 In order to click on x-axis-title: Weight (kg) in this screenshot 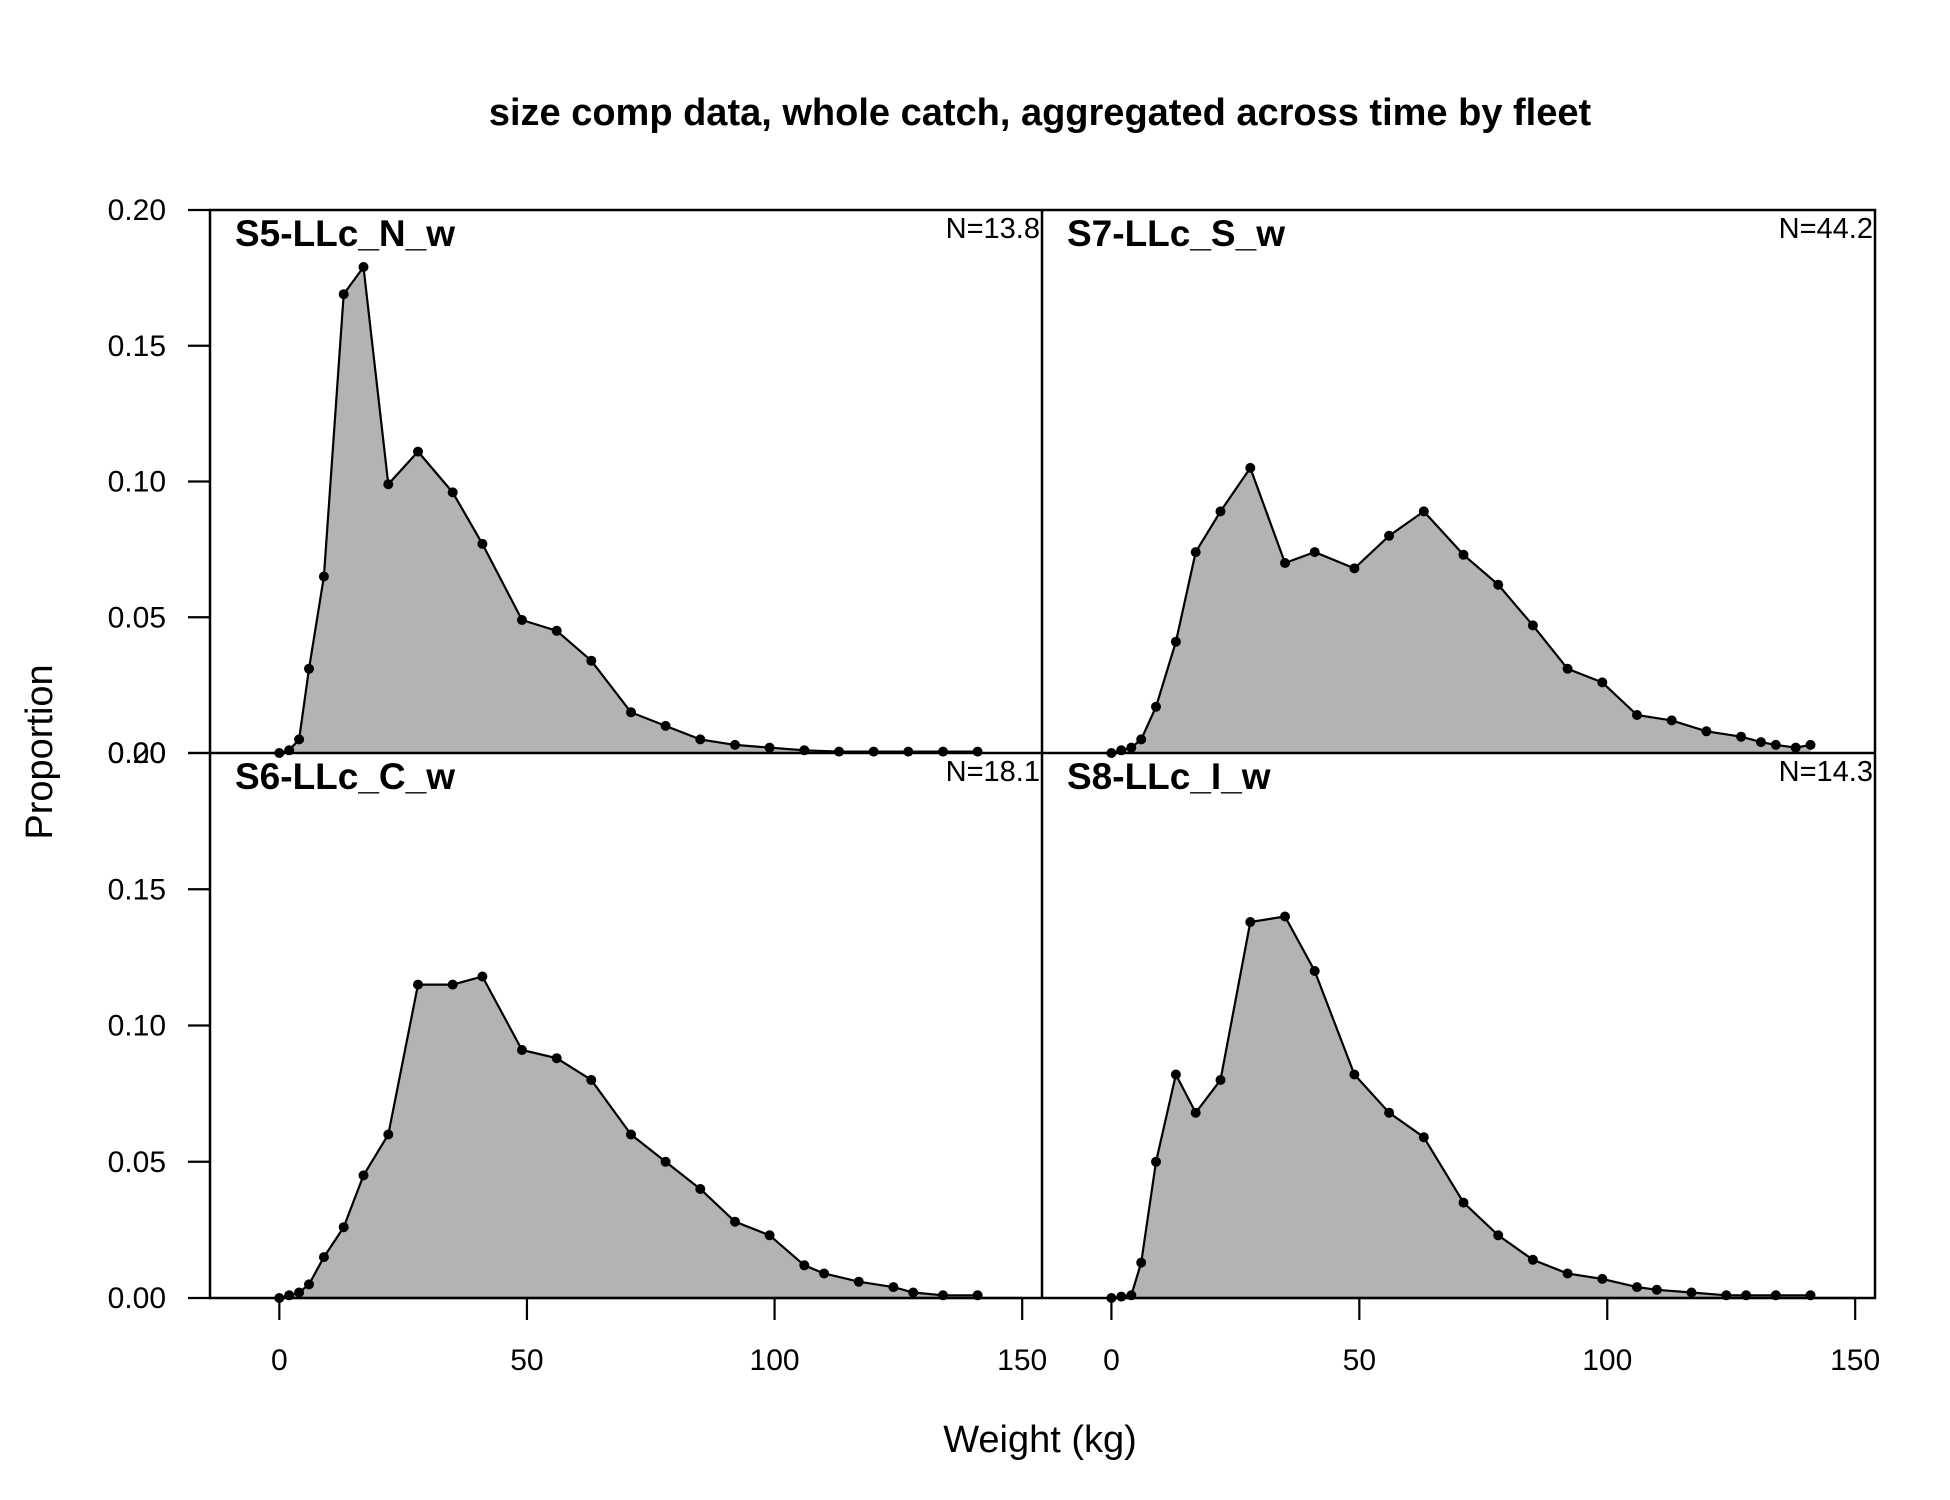, I will do `click(1040, 1440)`.